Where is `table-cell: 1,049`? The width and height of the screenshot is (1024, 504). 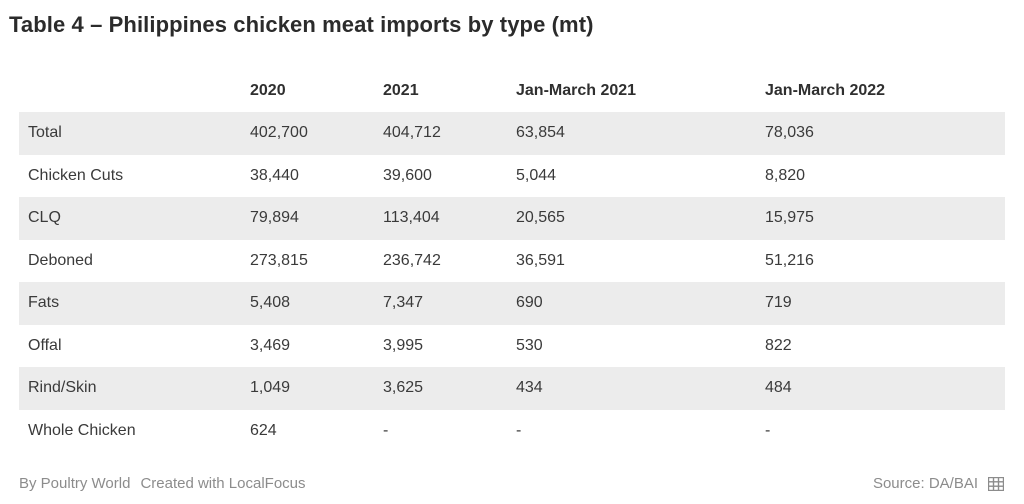
table-cell: 1,049 is located at coordinates (270, 388).